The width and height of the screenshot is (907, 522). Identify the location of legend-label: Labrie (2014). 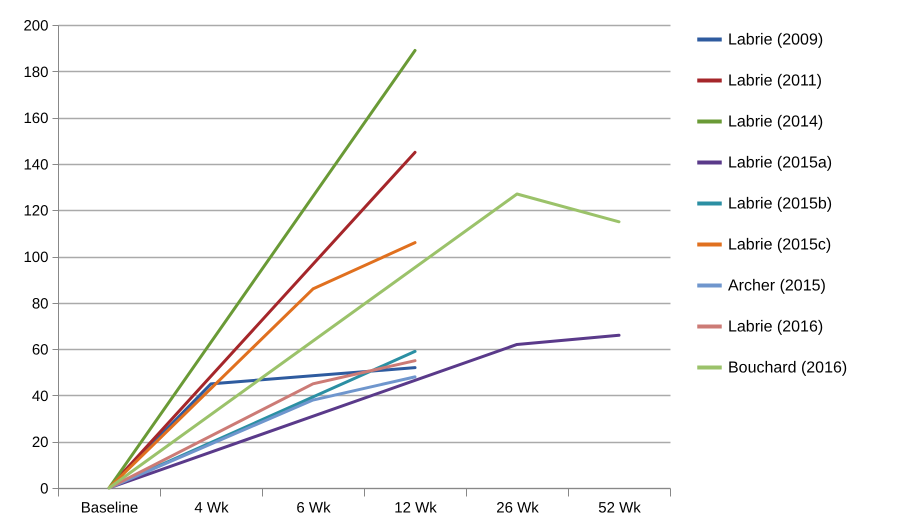
(776, 122).